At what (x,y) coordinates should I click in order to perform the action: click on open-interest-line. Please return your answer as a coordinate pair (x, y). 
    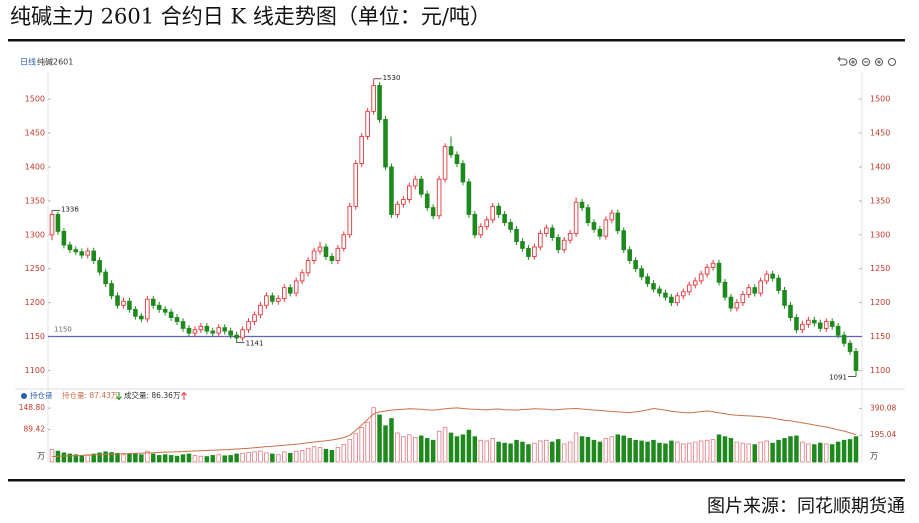
    Looking at the image, I should click on (454, 432).